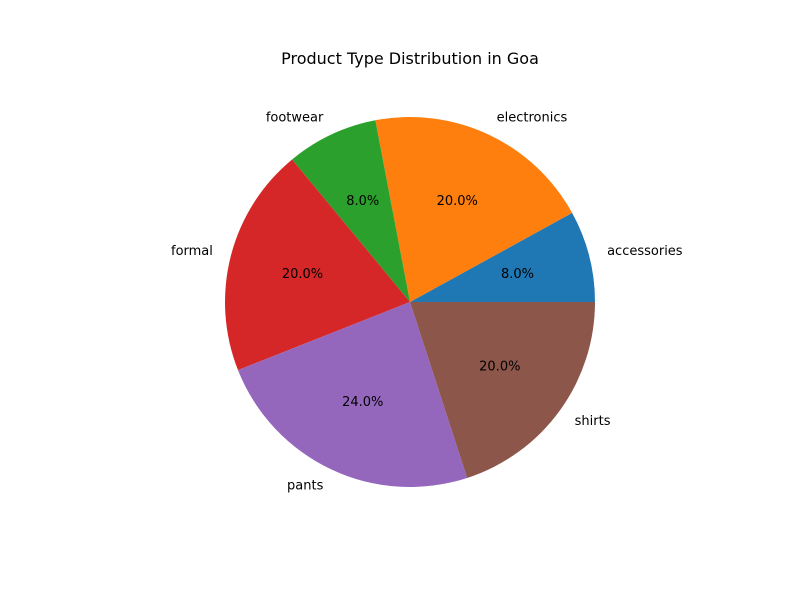 The width and height of the screenshot is (800, 600). I want to click on slice-percent-formal: 20.0%, so click(302, 274).